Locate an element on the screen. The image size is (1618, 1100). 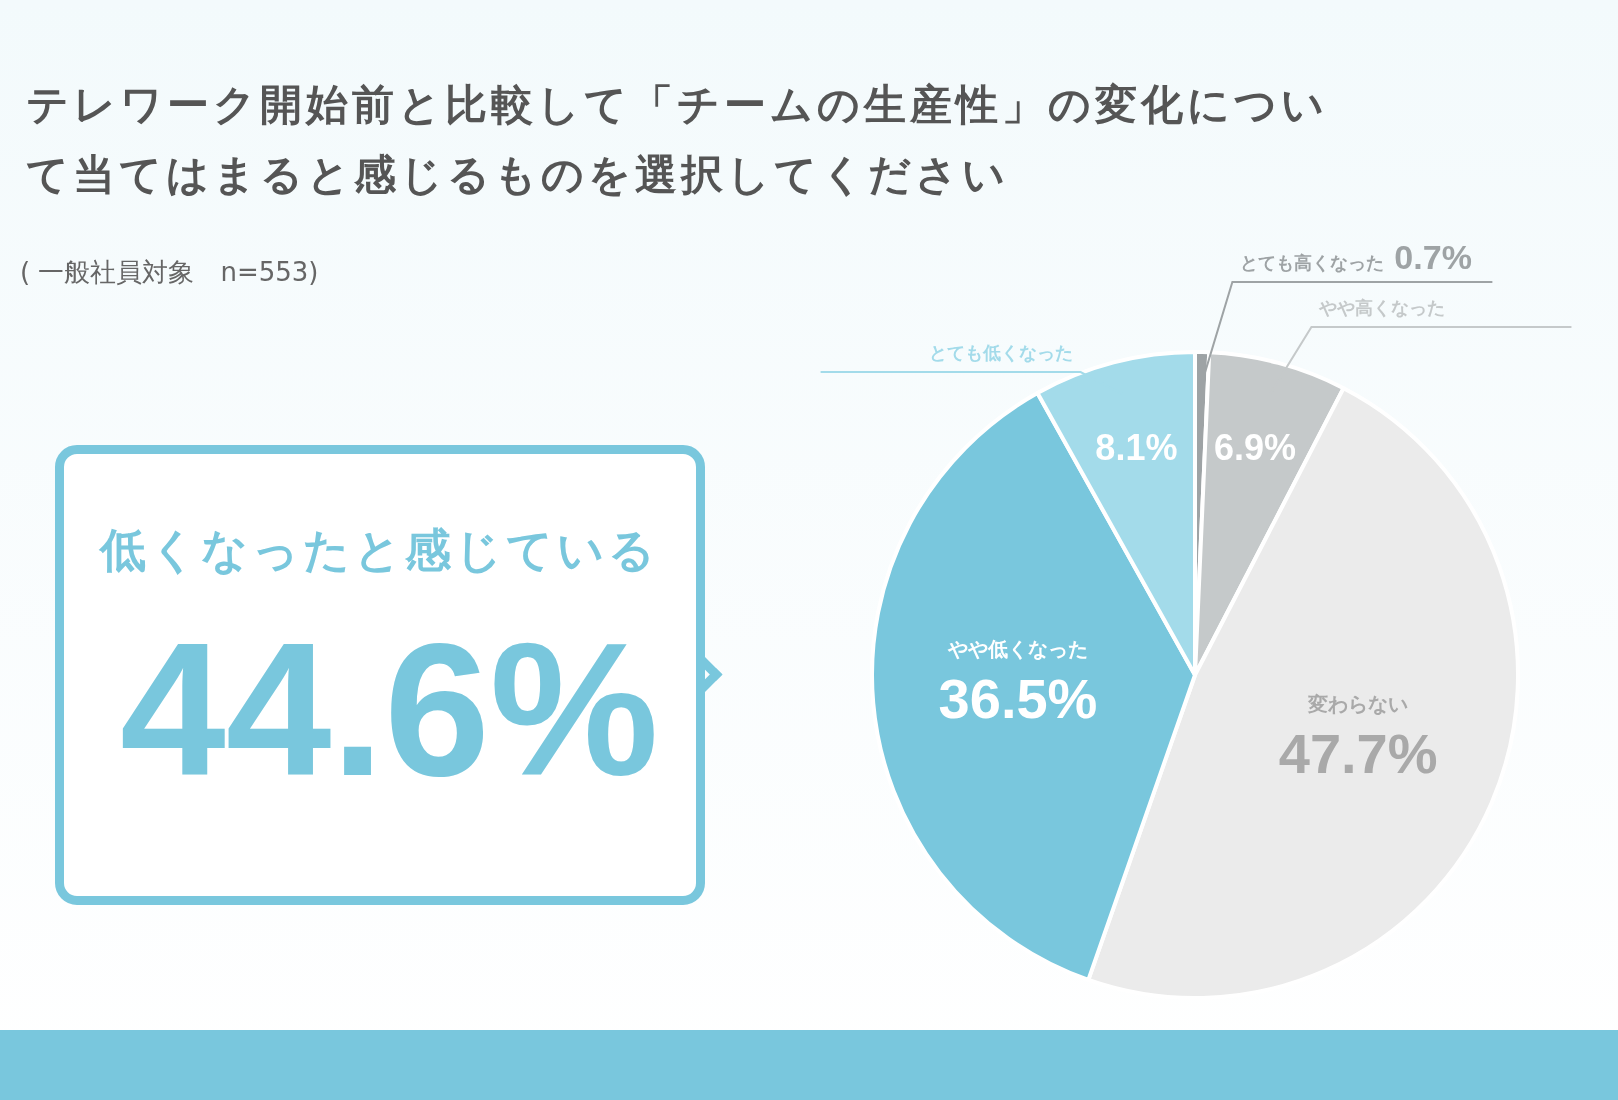
slice-label: やや低くなった is located at coordinates (1018, 648).